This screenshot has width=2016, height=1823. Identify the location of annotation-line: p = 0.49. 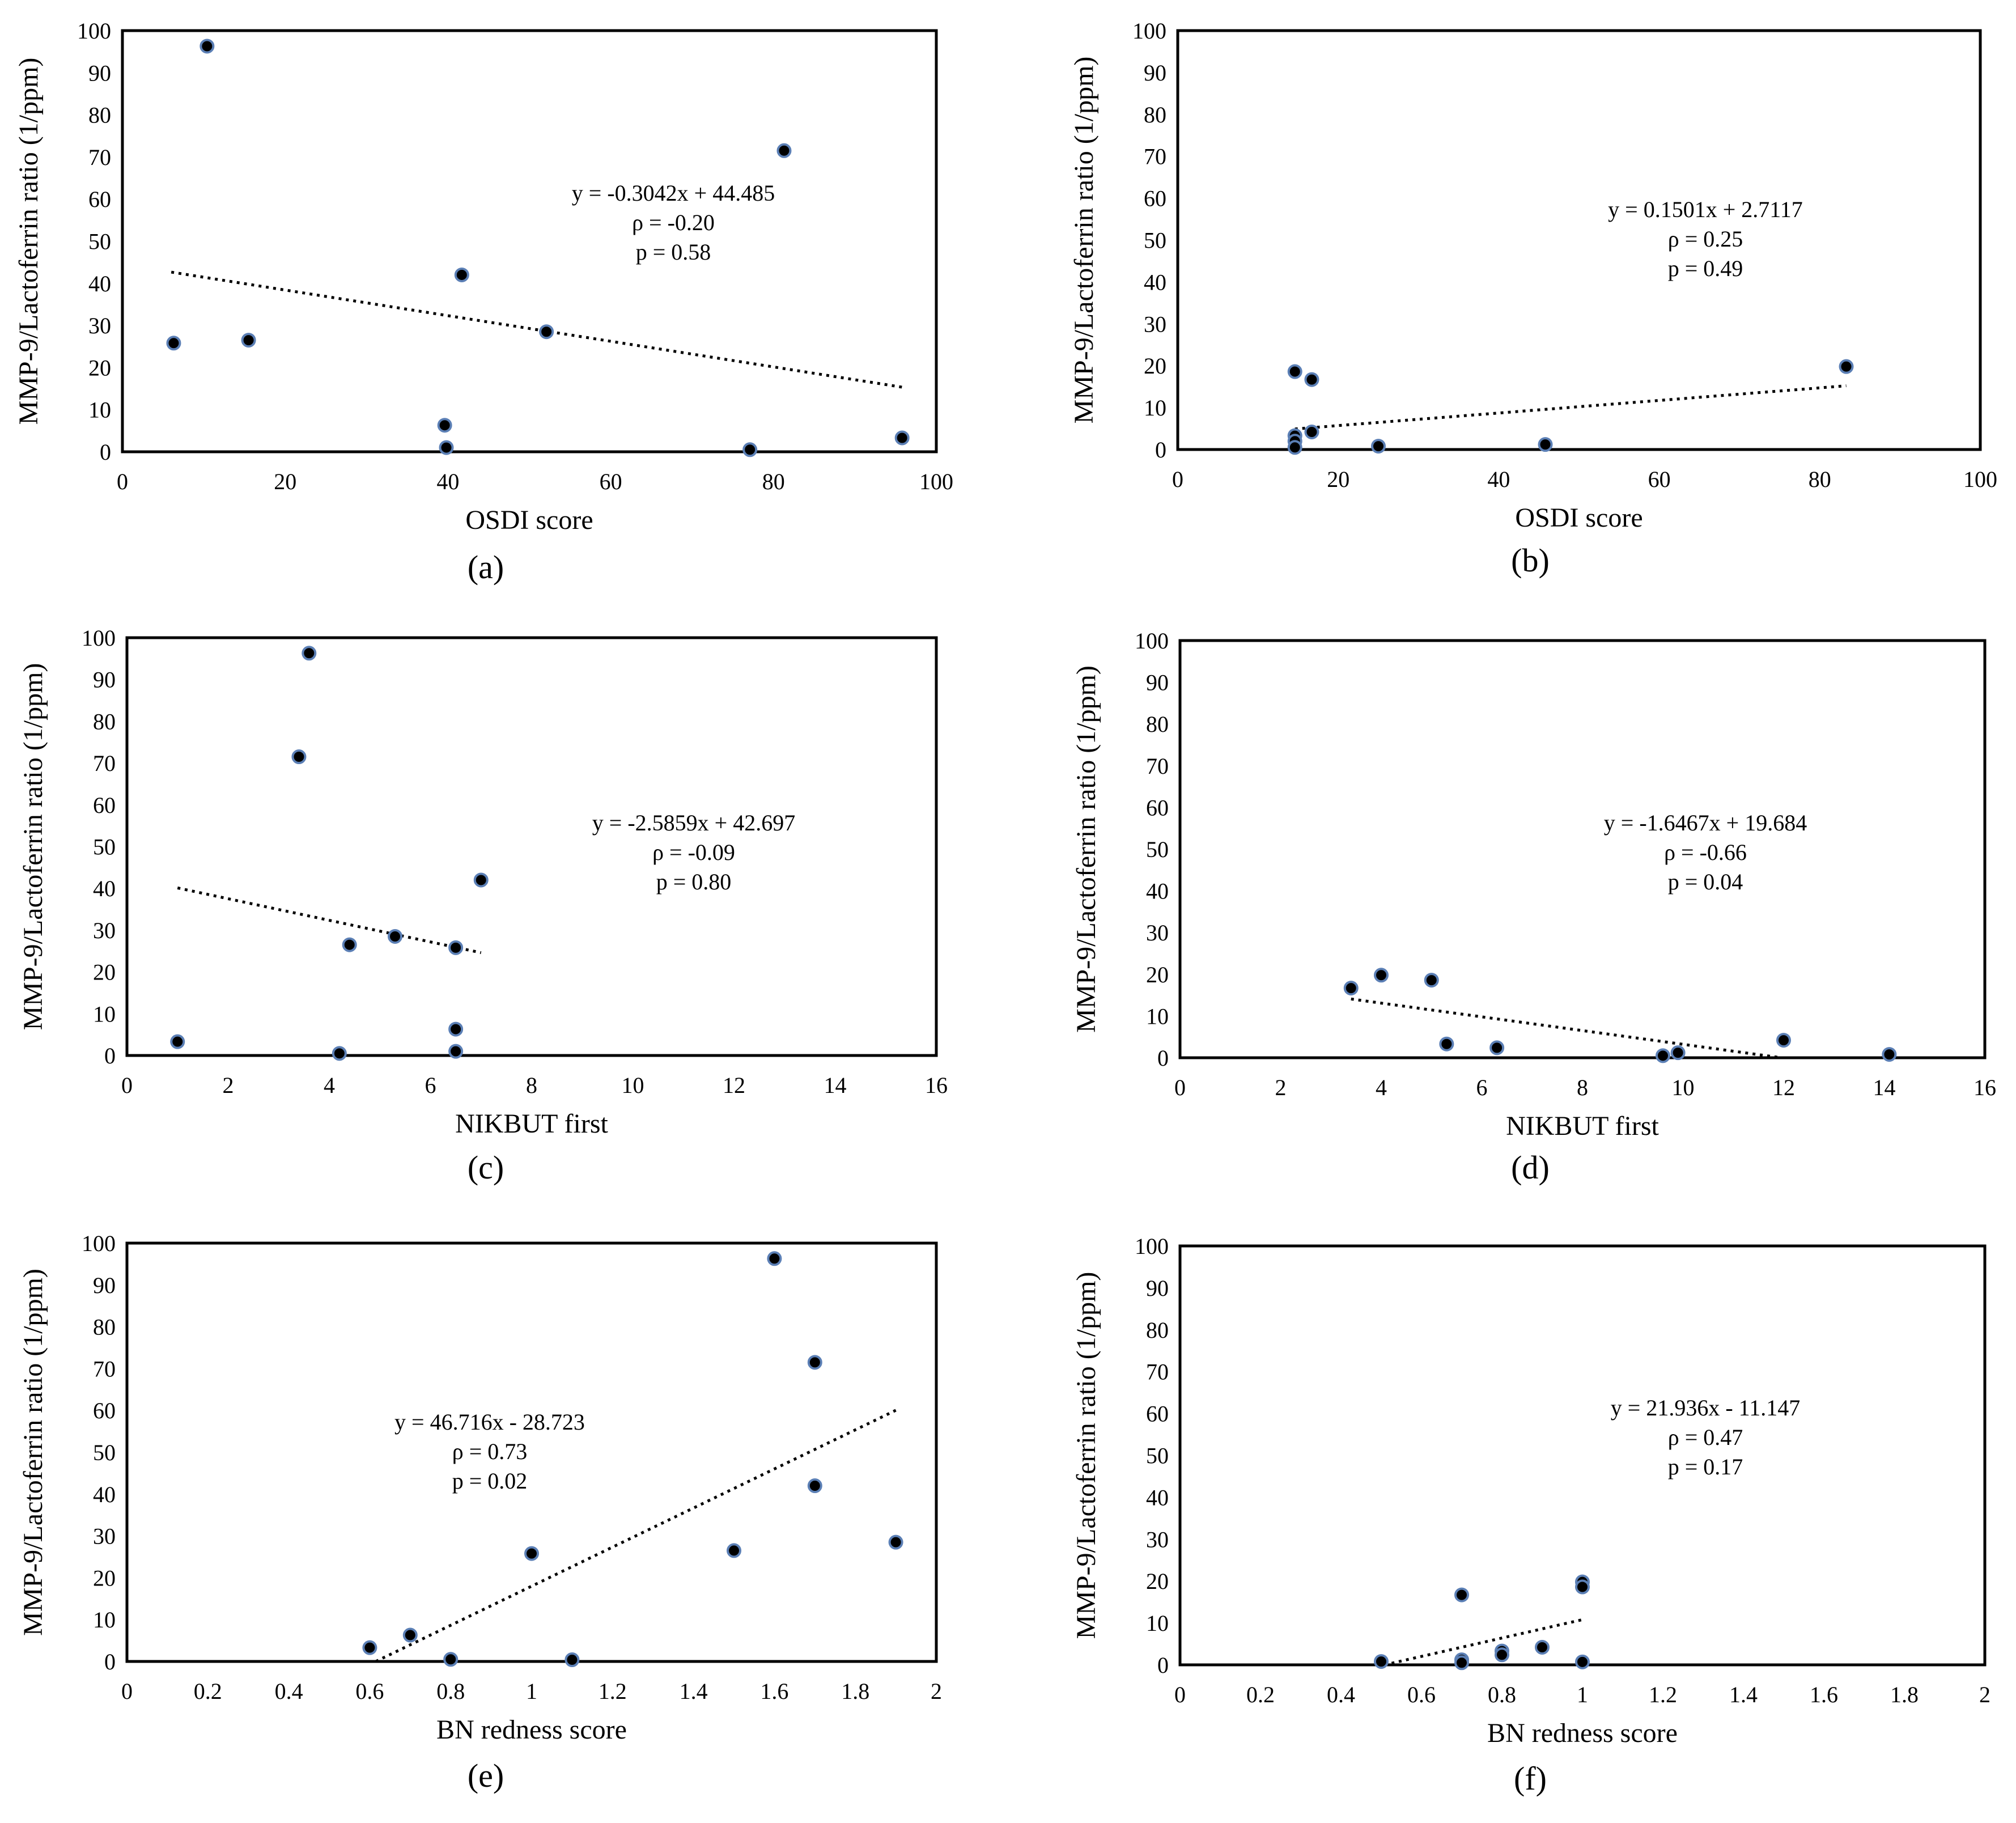
(1706, 268).